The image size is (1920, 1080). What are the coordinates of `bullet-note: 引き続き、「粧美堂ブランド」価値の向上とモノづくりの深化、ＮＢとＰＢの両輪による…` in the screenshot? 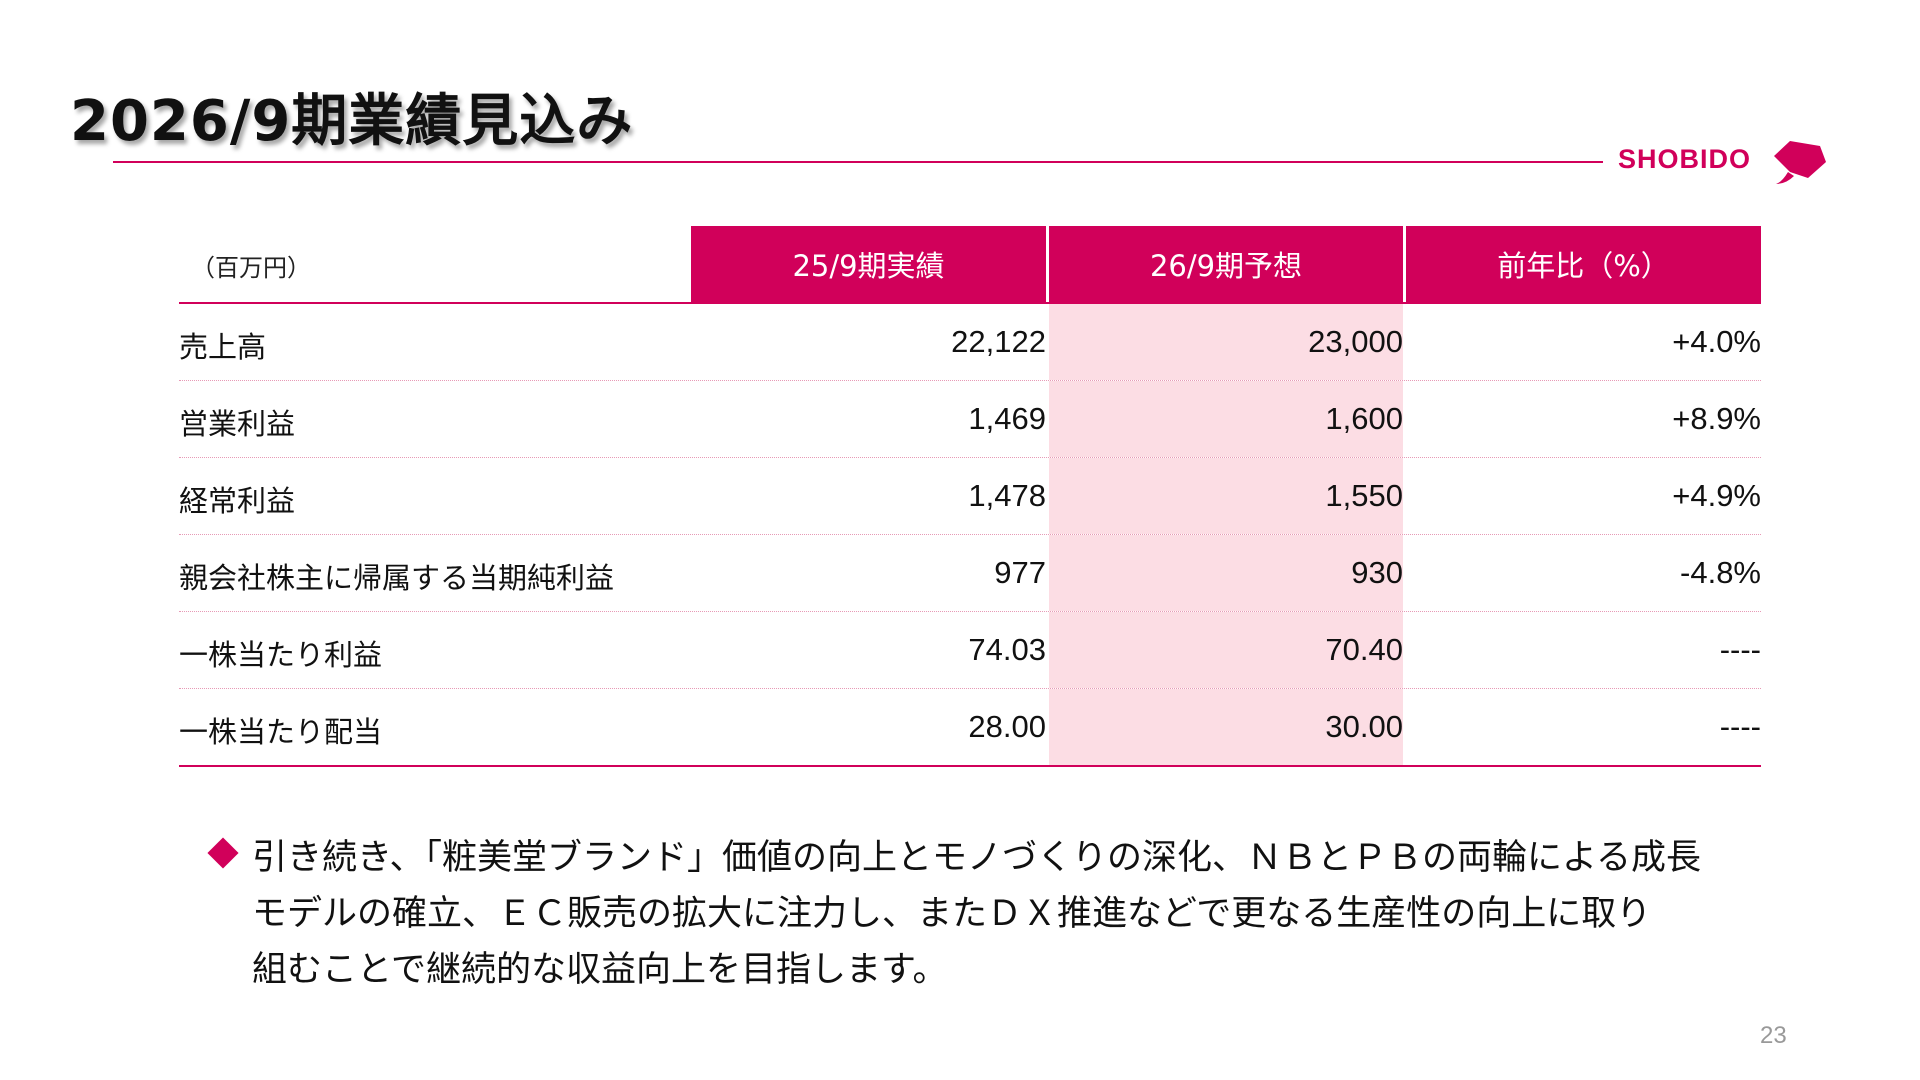 It's located at (959, 914).